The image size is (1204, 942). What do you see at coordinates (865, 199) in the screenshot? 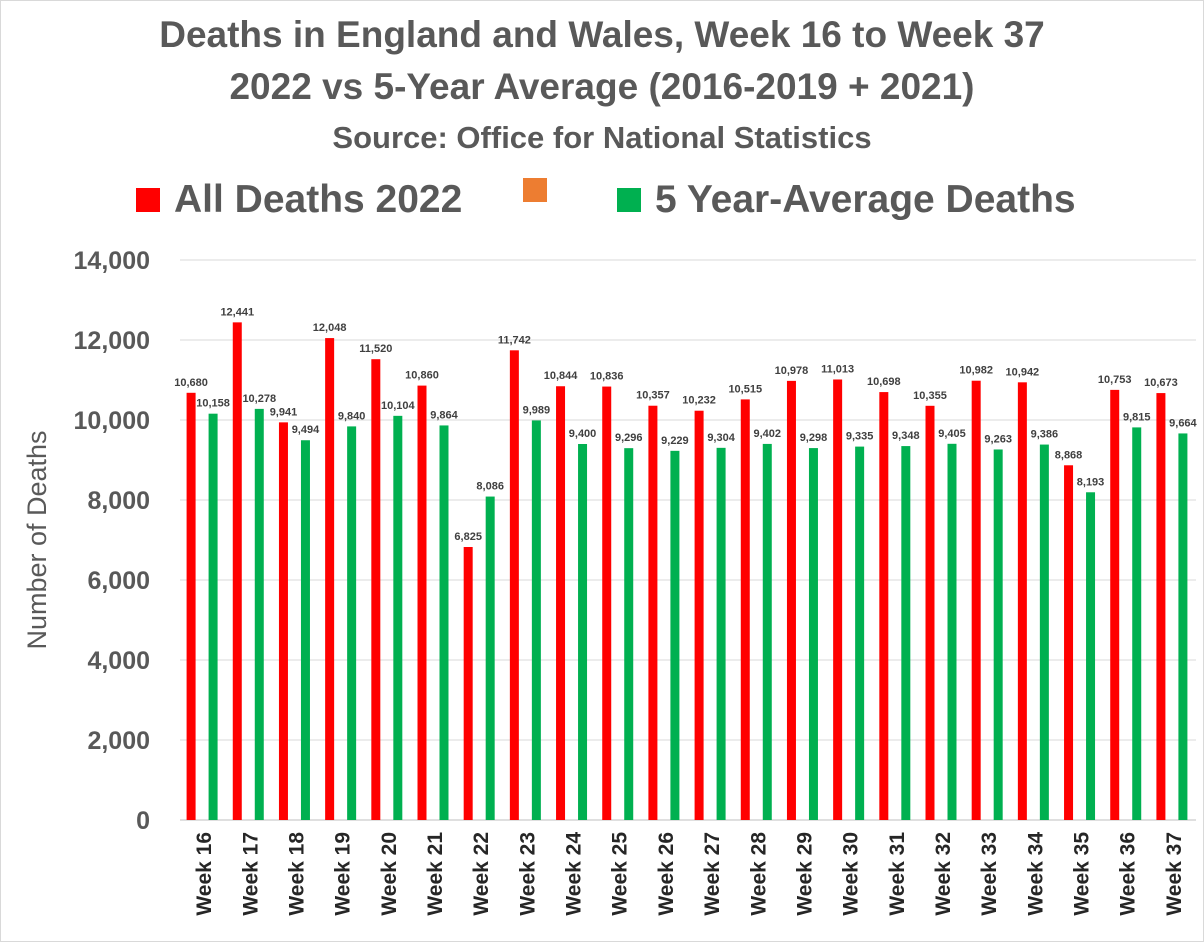
I see `legend-label: 5 Year-Average Deaths` at bounding box center [865, 199].